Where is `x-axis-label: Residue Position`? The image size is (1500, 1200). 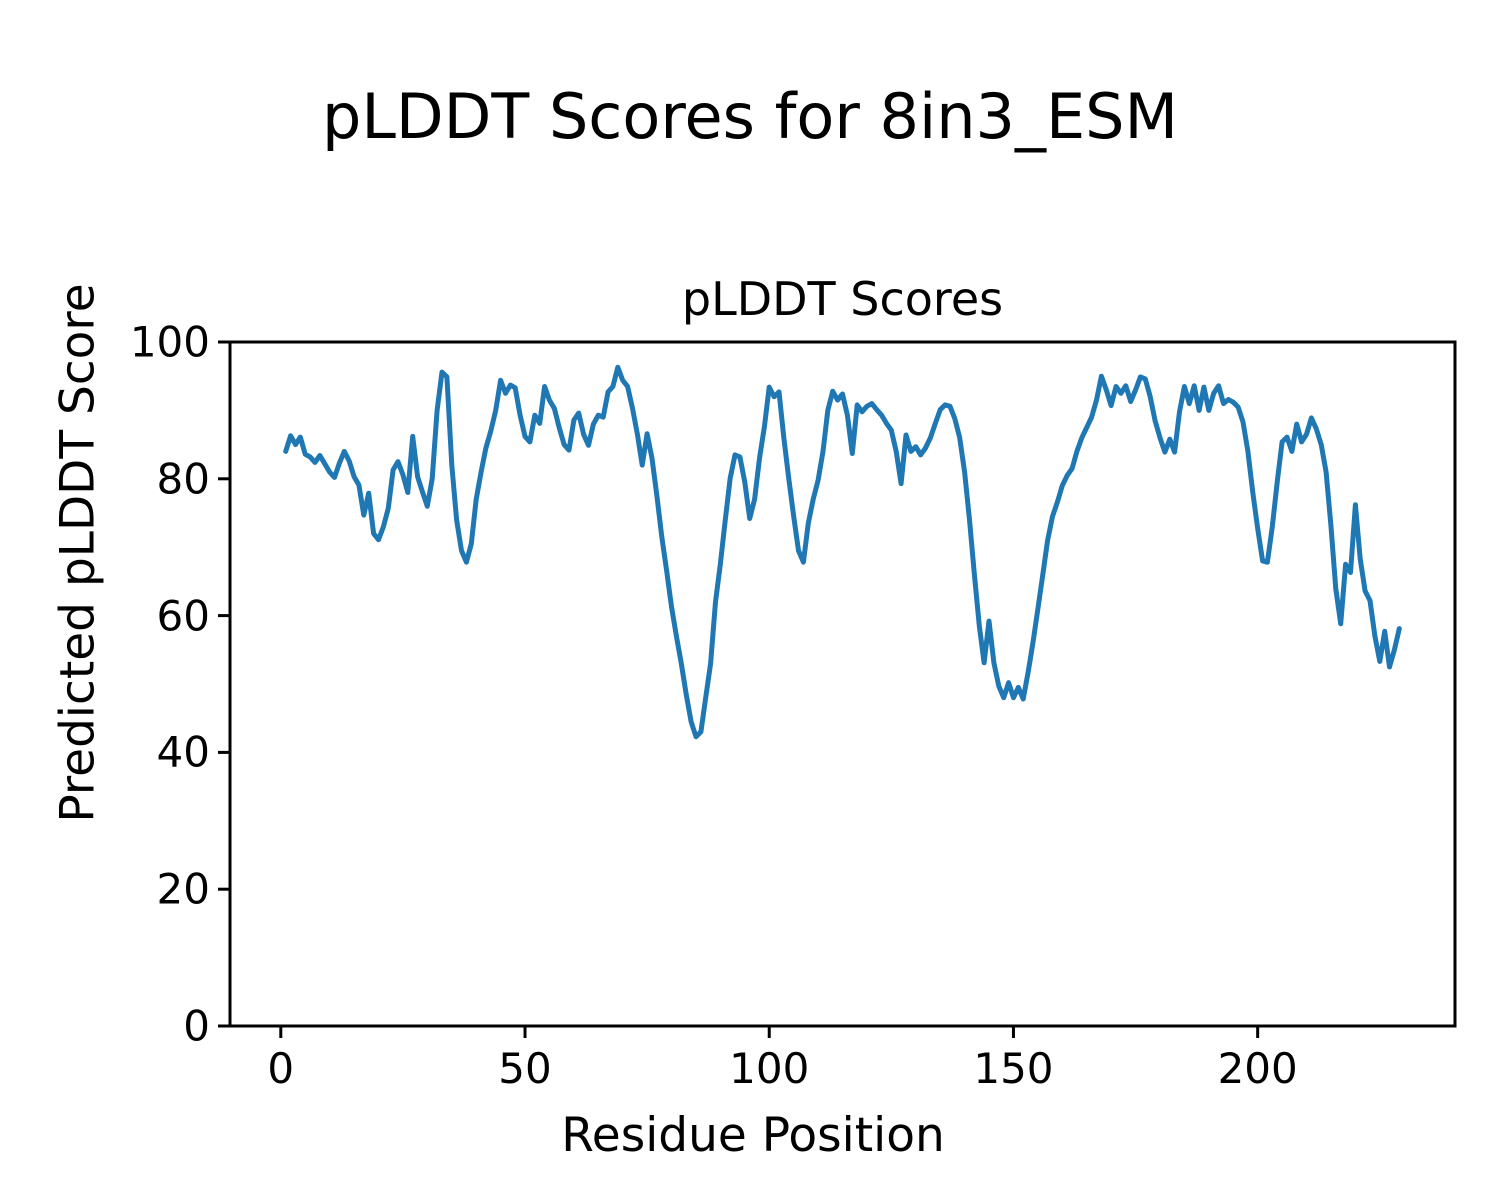
x-axis-label: Residue Position is located at coordinates (753, 1135).